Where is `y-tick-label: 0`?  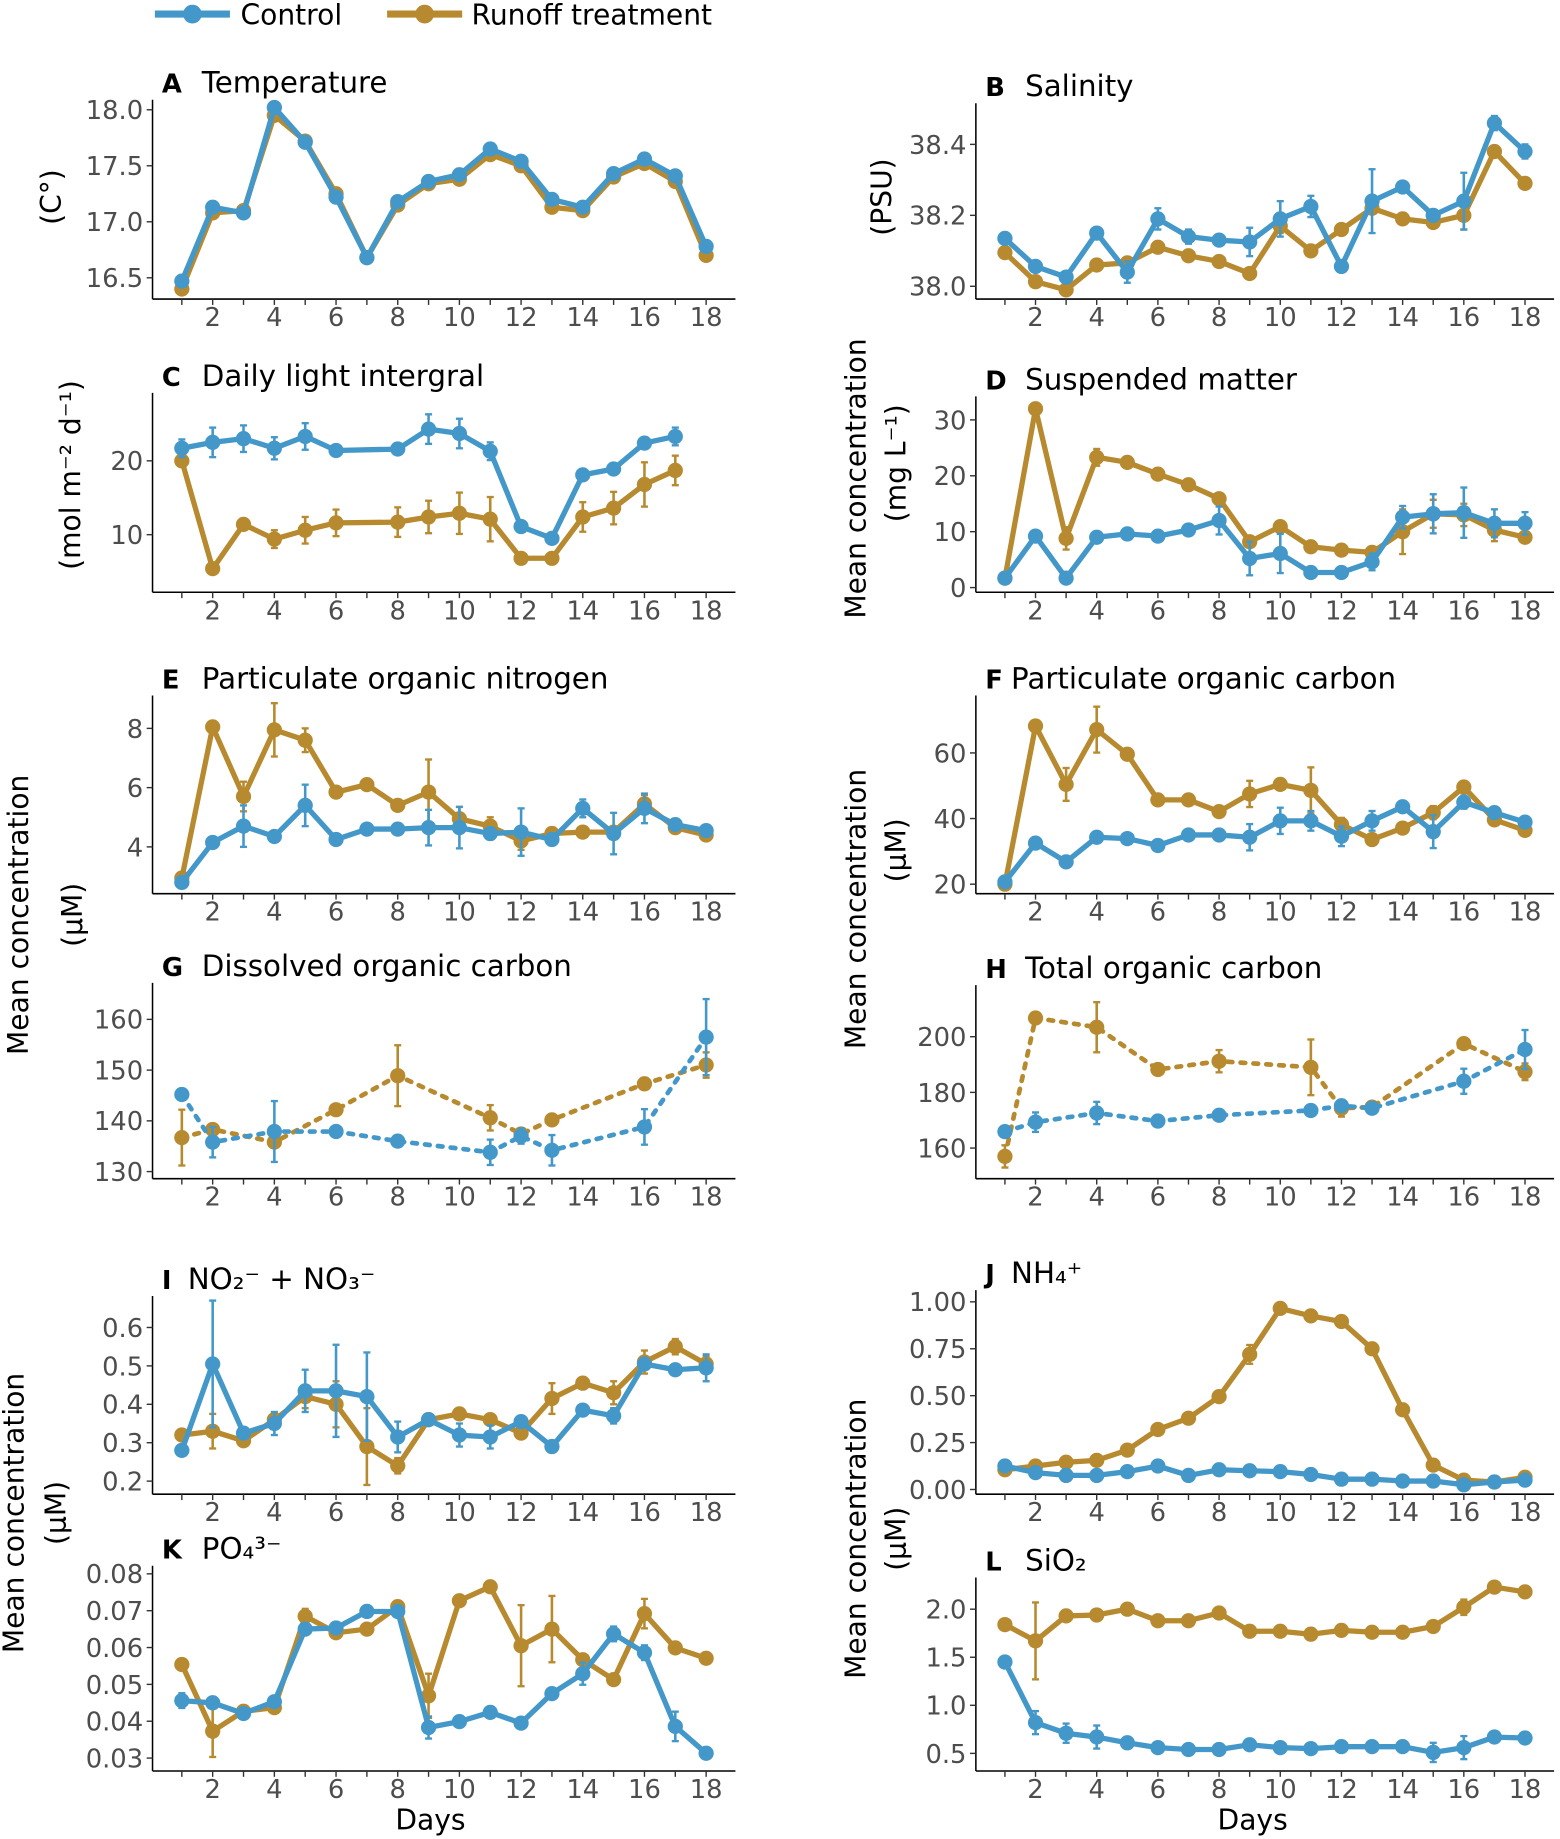
y-tick-label: 0 is located at coordinates (958, 589).